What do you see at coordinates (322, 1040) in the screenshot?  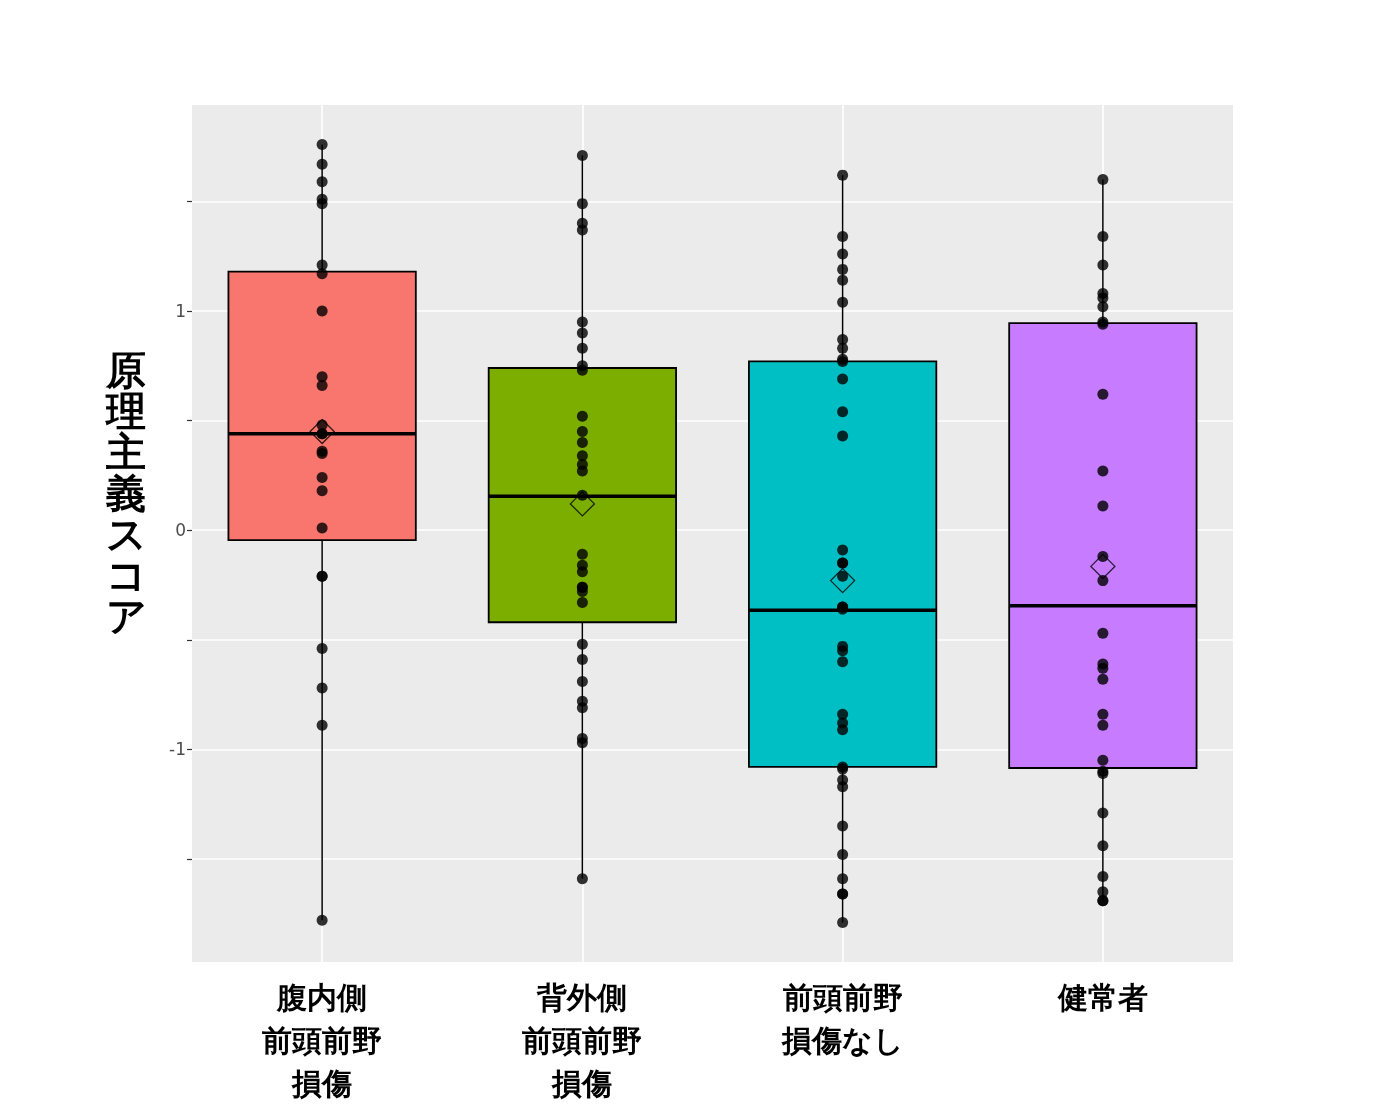 I see `x-tick-label: 腹内側前頭前野損傷` at bounding box center [322, 1040].